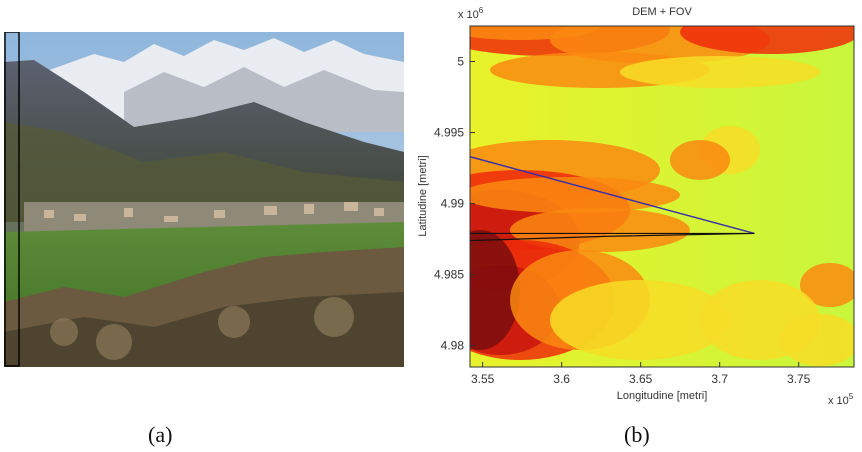  I want to click on y-tick-label-3: 4.995, so click(449, 133).